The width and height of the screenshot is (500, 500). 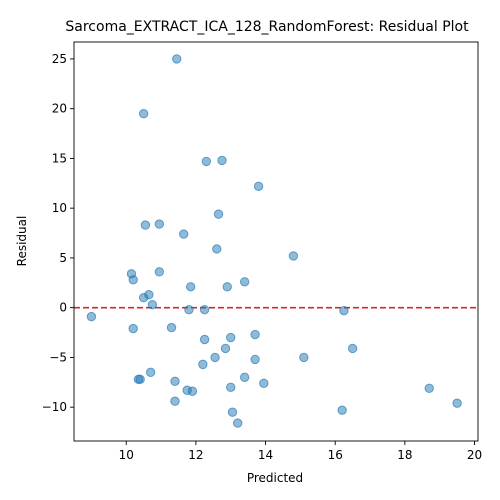 I want to click on x-tick-label: 18, so click(x=404, y=455).